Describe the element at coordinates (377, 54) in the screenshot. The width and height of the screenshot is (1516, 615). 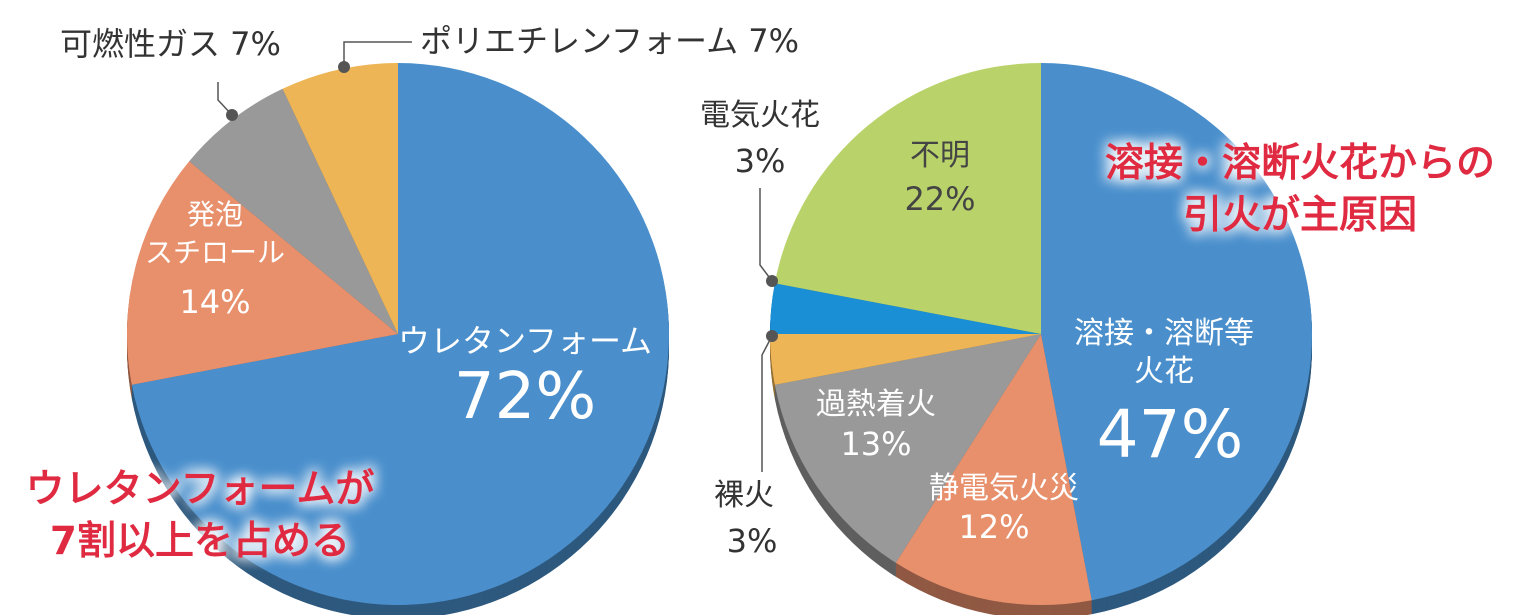
I see `leader-line-polyethylene` at that location.